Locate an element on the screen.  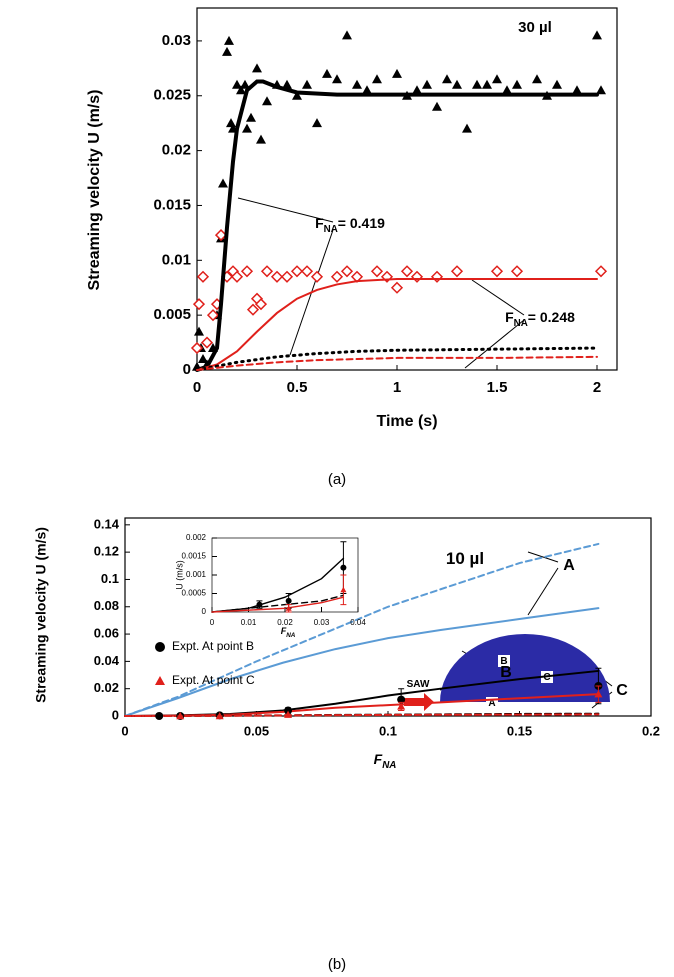
annotation-main: B is located at coordinates (503, 661).